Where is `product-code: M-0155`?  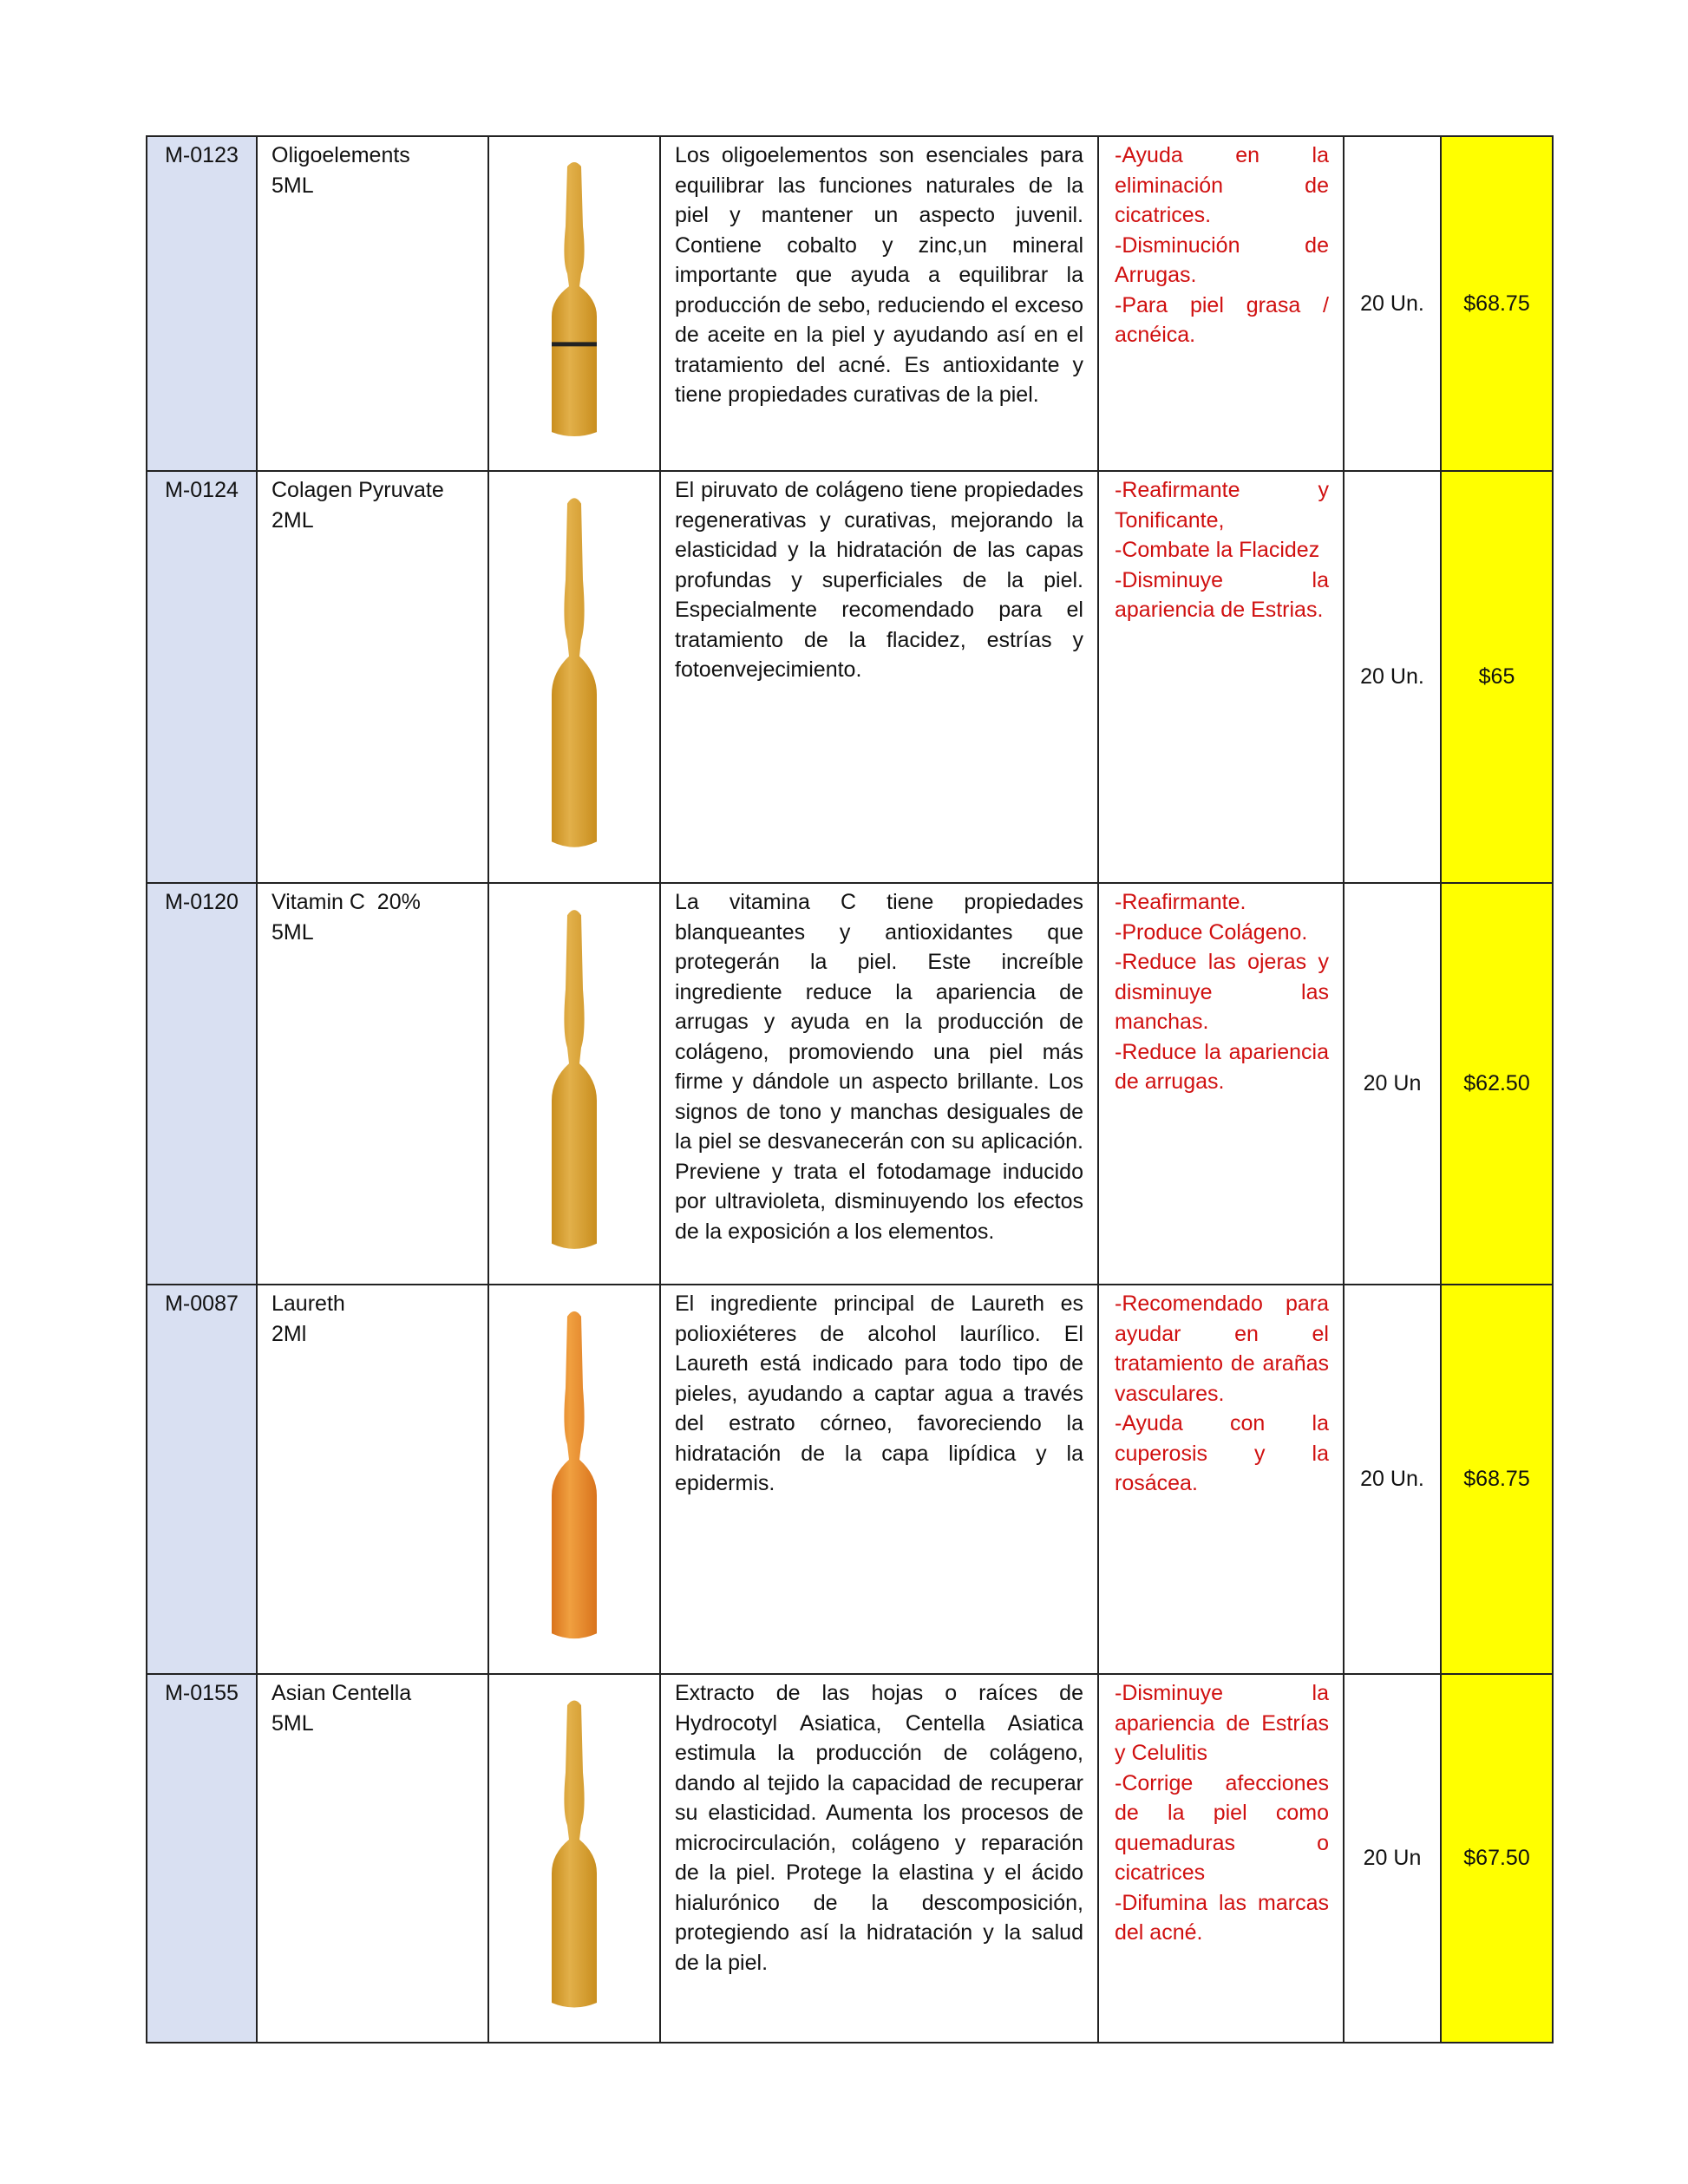
product-code: M-0155 is located at coordinates (202, 1858).